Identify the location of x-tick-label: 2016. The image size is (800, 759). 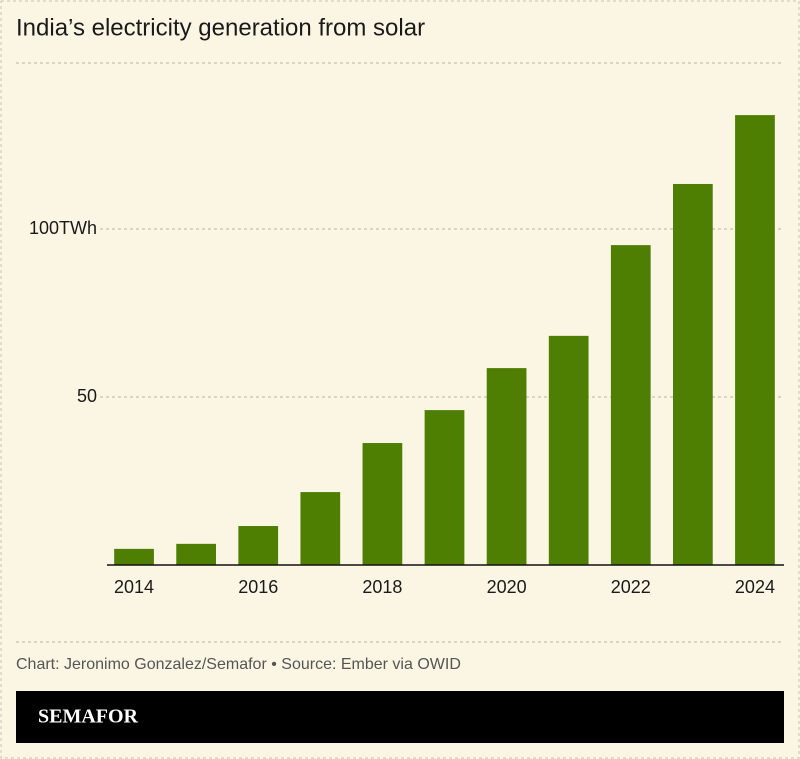
(258, 587).